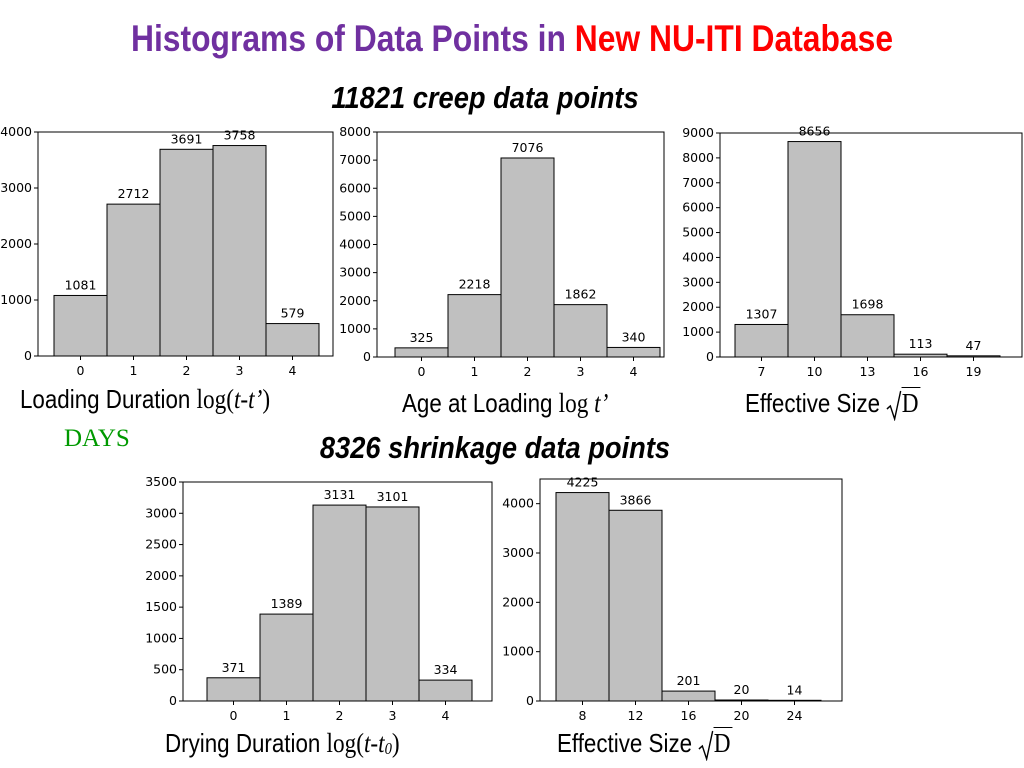 The image size is (1024, 768). What do you see at coordinates (636, 715) in the screenshot?
I see `x-tick-label: 12` at bounding box center [636, 715].